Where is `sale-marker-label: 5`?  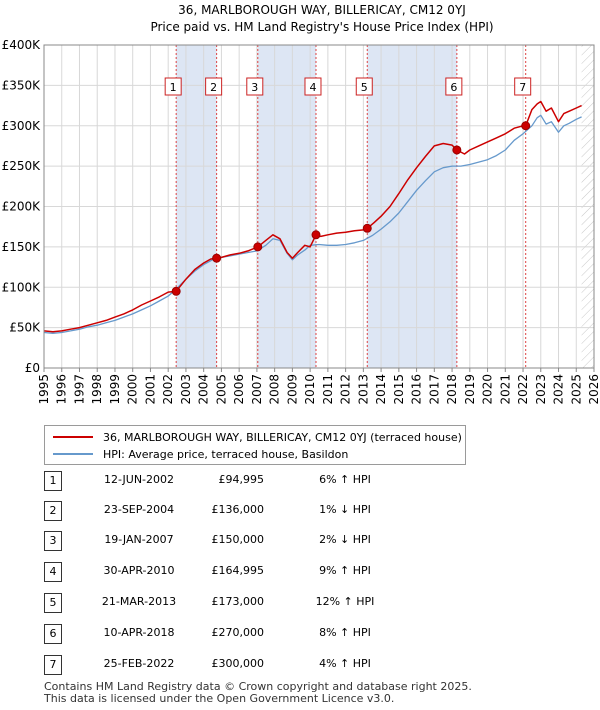 sale-marker-label: 5 is located at coordinates (364, 87).